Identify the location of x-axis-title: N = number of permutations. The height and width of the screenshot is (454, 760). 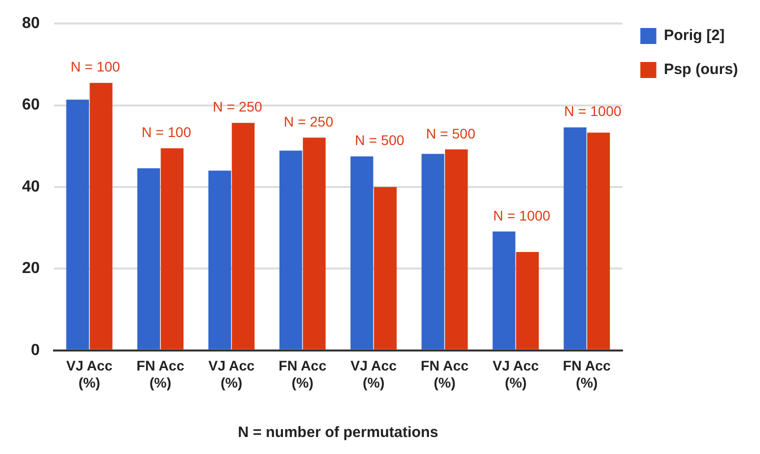
(338, 433).